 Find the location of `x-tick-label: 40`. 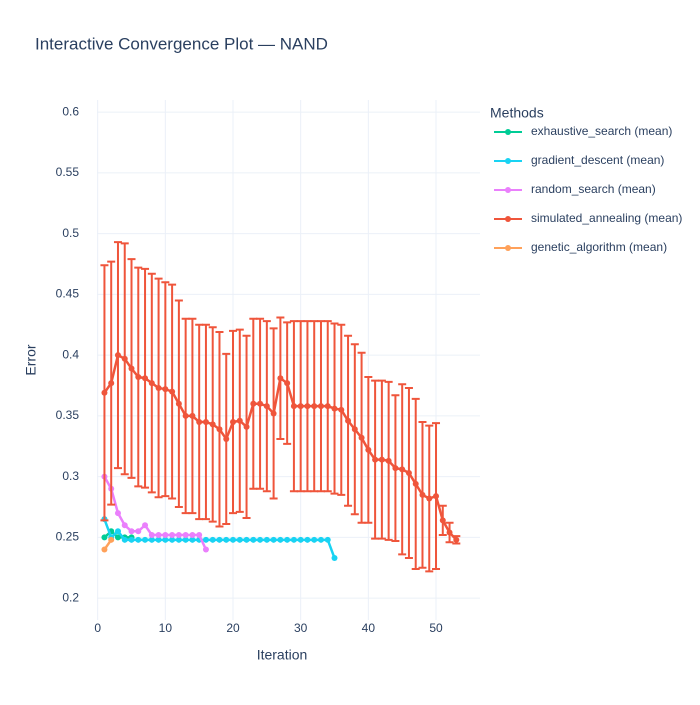

x-tick-label: 40 is located at coordinates (369, 628).